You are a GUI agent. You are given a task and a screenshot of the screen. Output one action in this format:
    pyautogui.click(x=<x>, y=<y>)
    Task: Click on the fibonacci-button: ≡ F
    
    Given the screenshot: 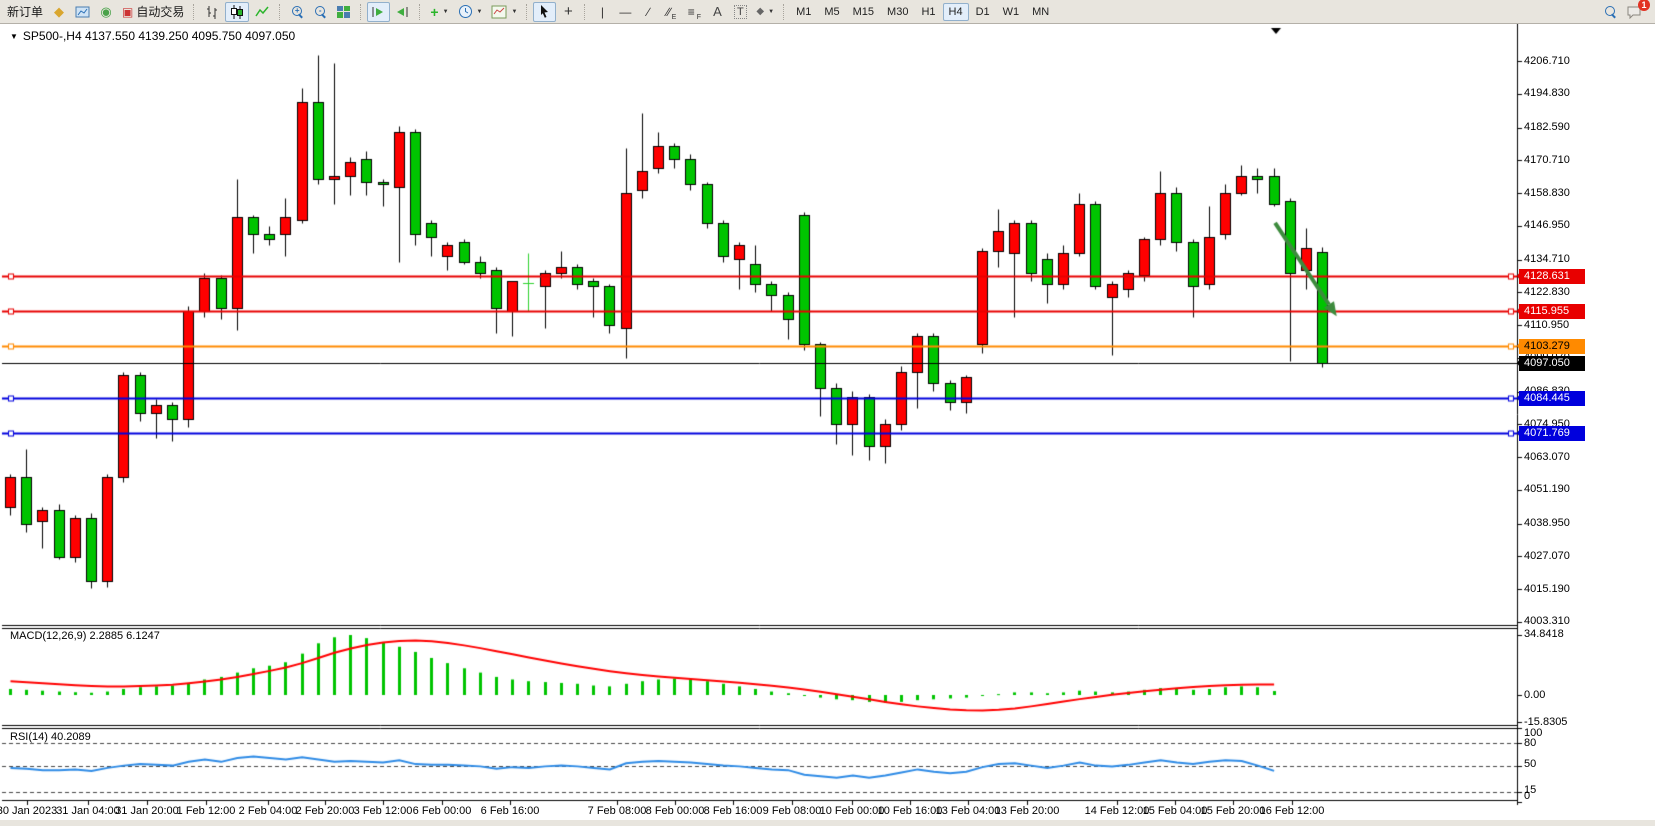 What is the action you would take?
    pyautogui.click(x=694, y=12)
    